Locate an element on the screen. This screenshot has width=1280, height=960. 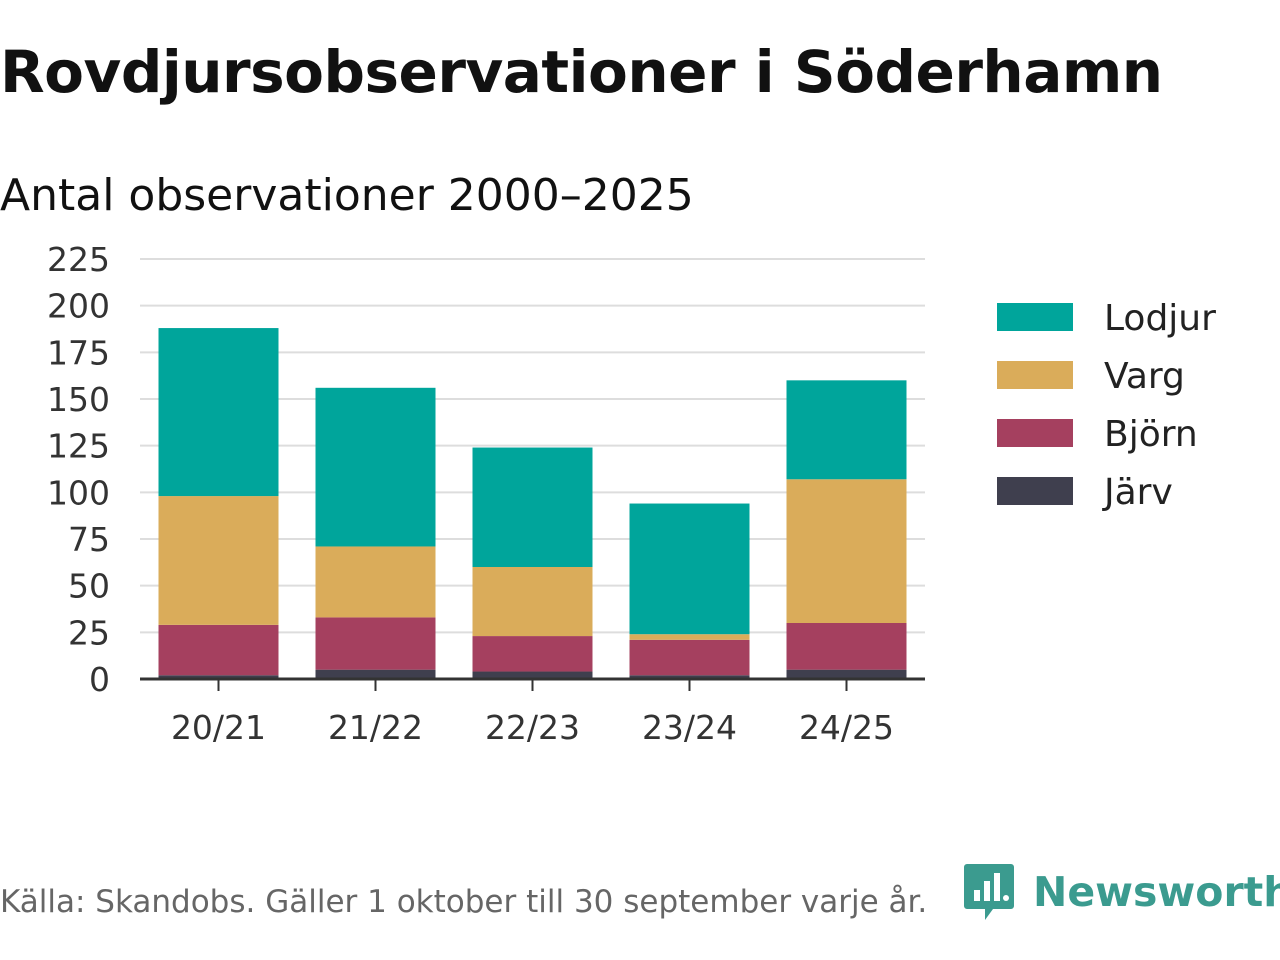
brand-name: Newsworthy is located at coordinates (1156, 892).